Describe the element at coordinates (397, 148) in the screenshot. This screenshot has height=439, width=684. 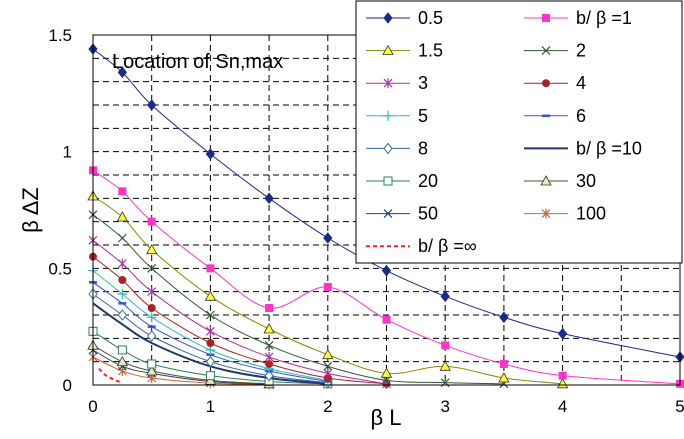
I see `legend-item: 8` at that location.